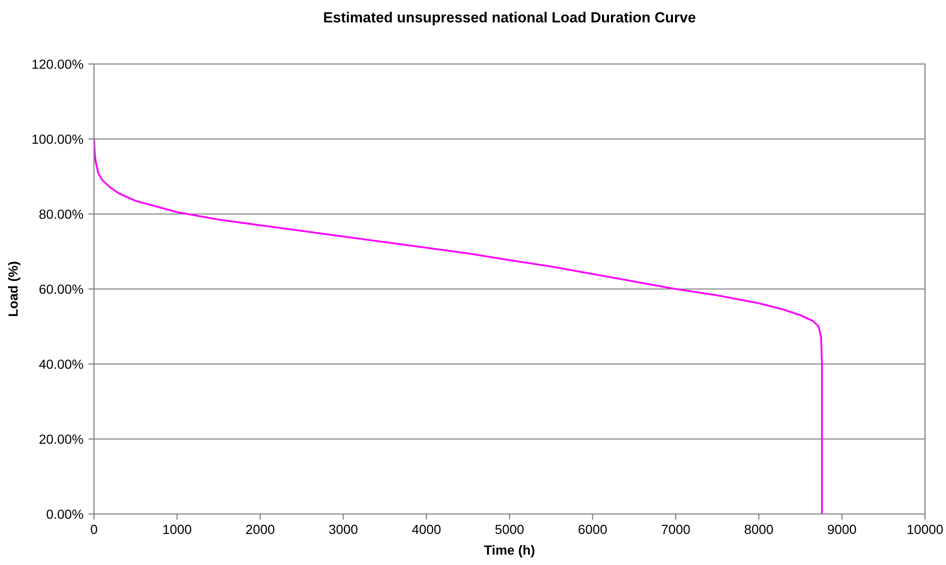 This screenshot has width=946, height=565. Describe the element at coordinates (676, 529) in the screenshot. I see `x-tick-label: 7000` at that location.